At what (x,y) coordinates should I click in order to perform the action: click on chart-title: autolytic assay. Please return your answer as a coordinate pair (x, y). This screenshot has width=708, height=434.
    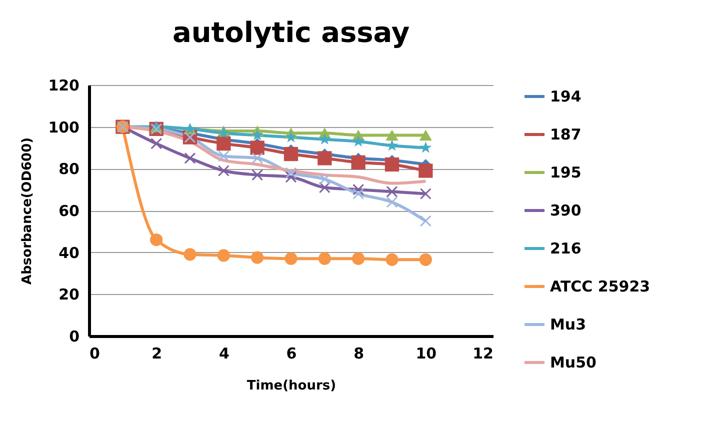
    Looking at the image, I should click on (291, 32).